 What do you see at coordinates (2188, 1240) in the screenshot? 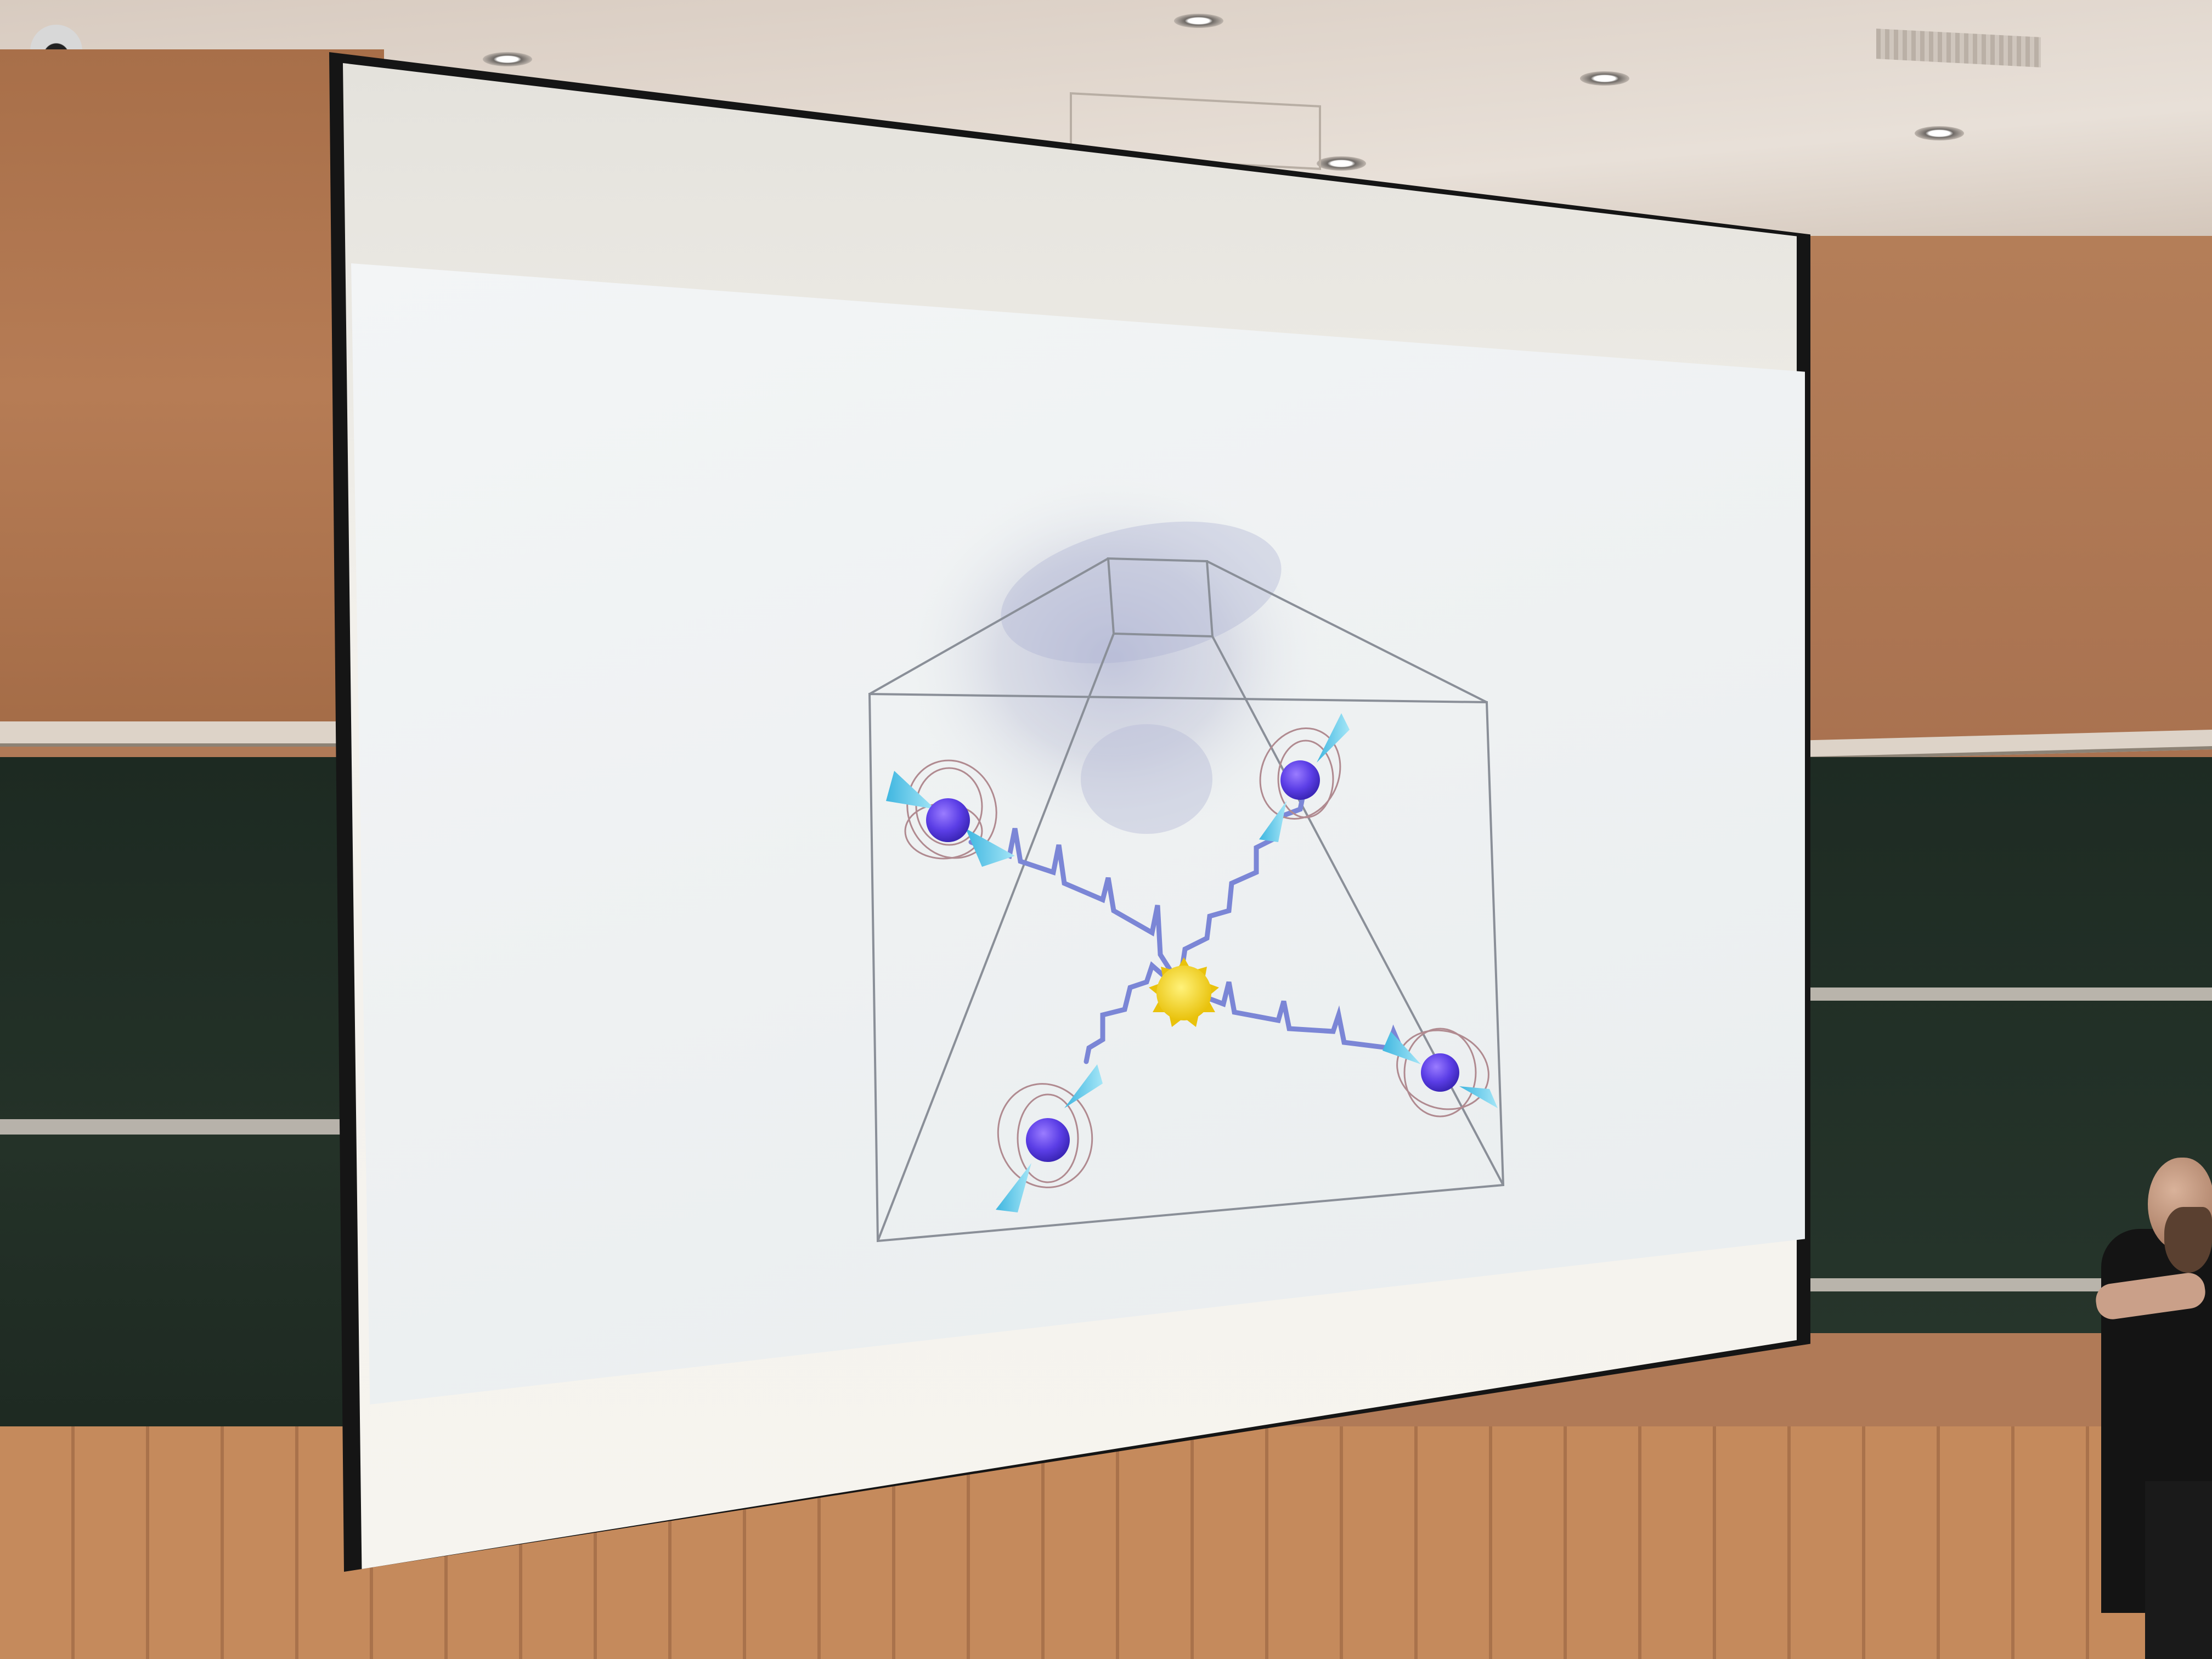
I see `presenter-beard` at bounding box center [2188, 1240].